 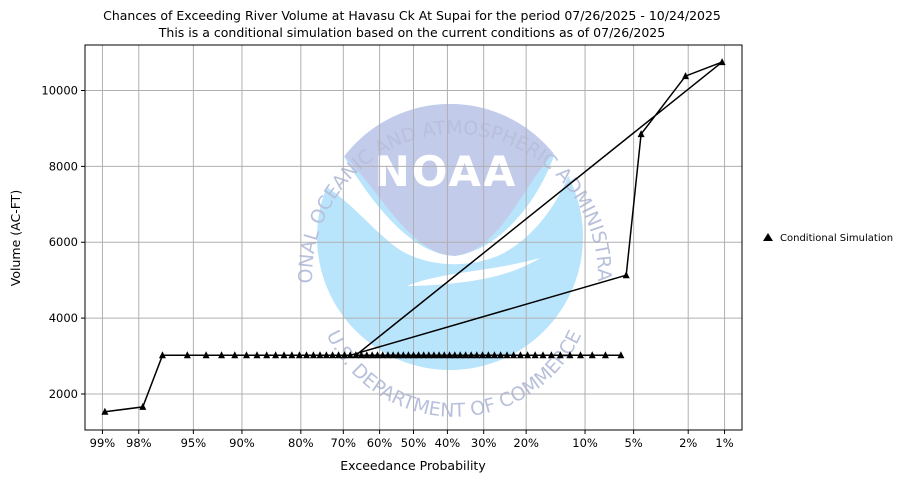 I want to click on legend-marker, so click(x=768, y=237).